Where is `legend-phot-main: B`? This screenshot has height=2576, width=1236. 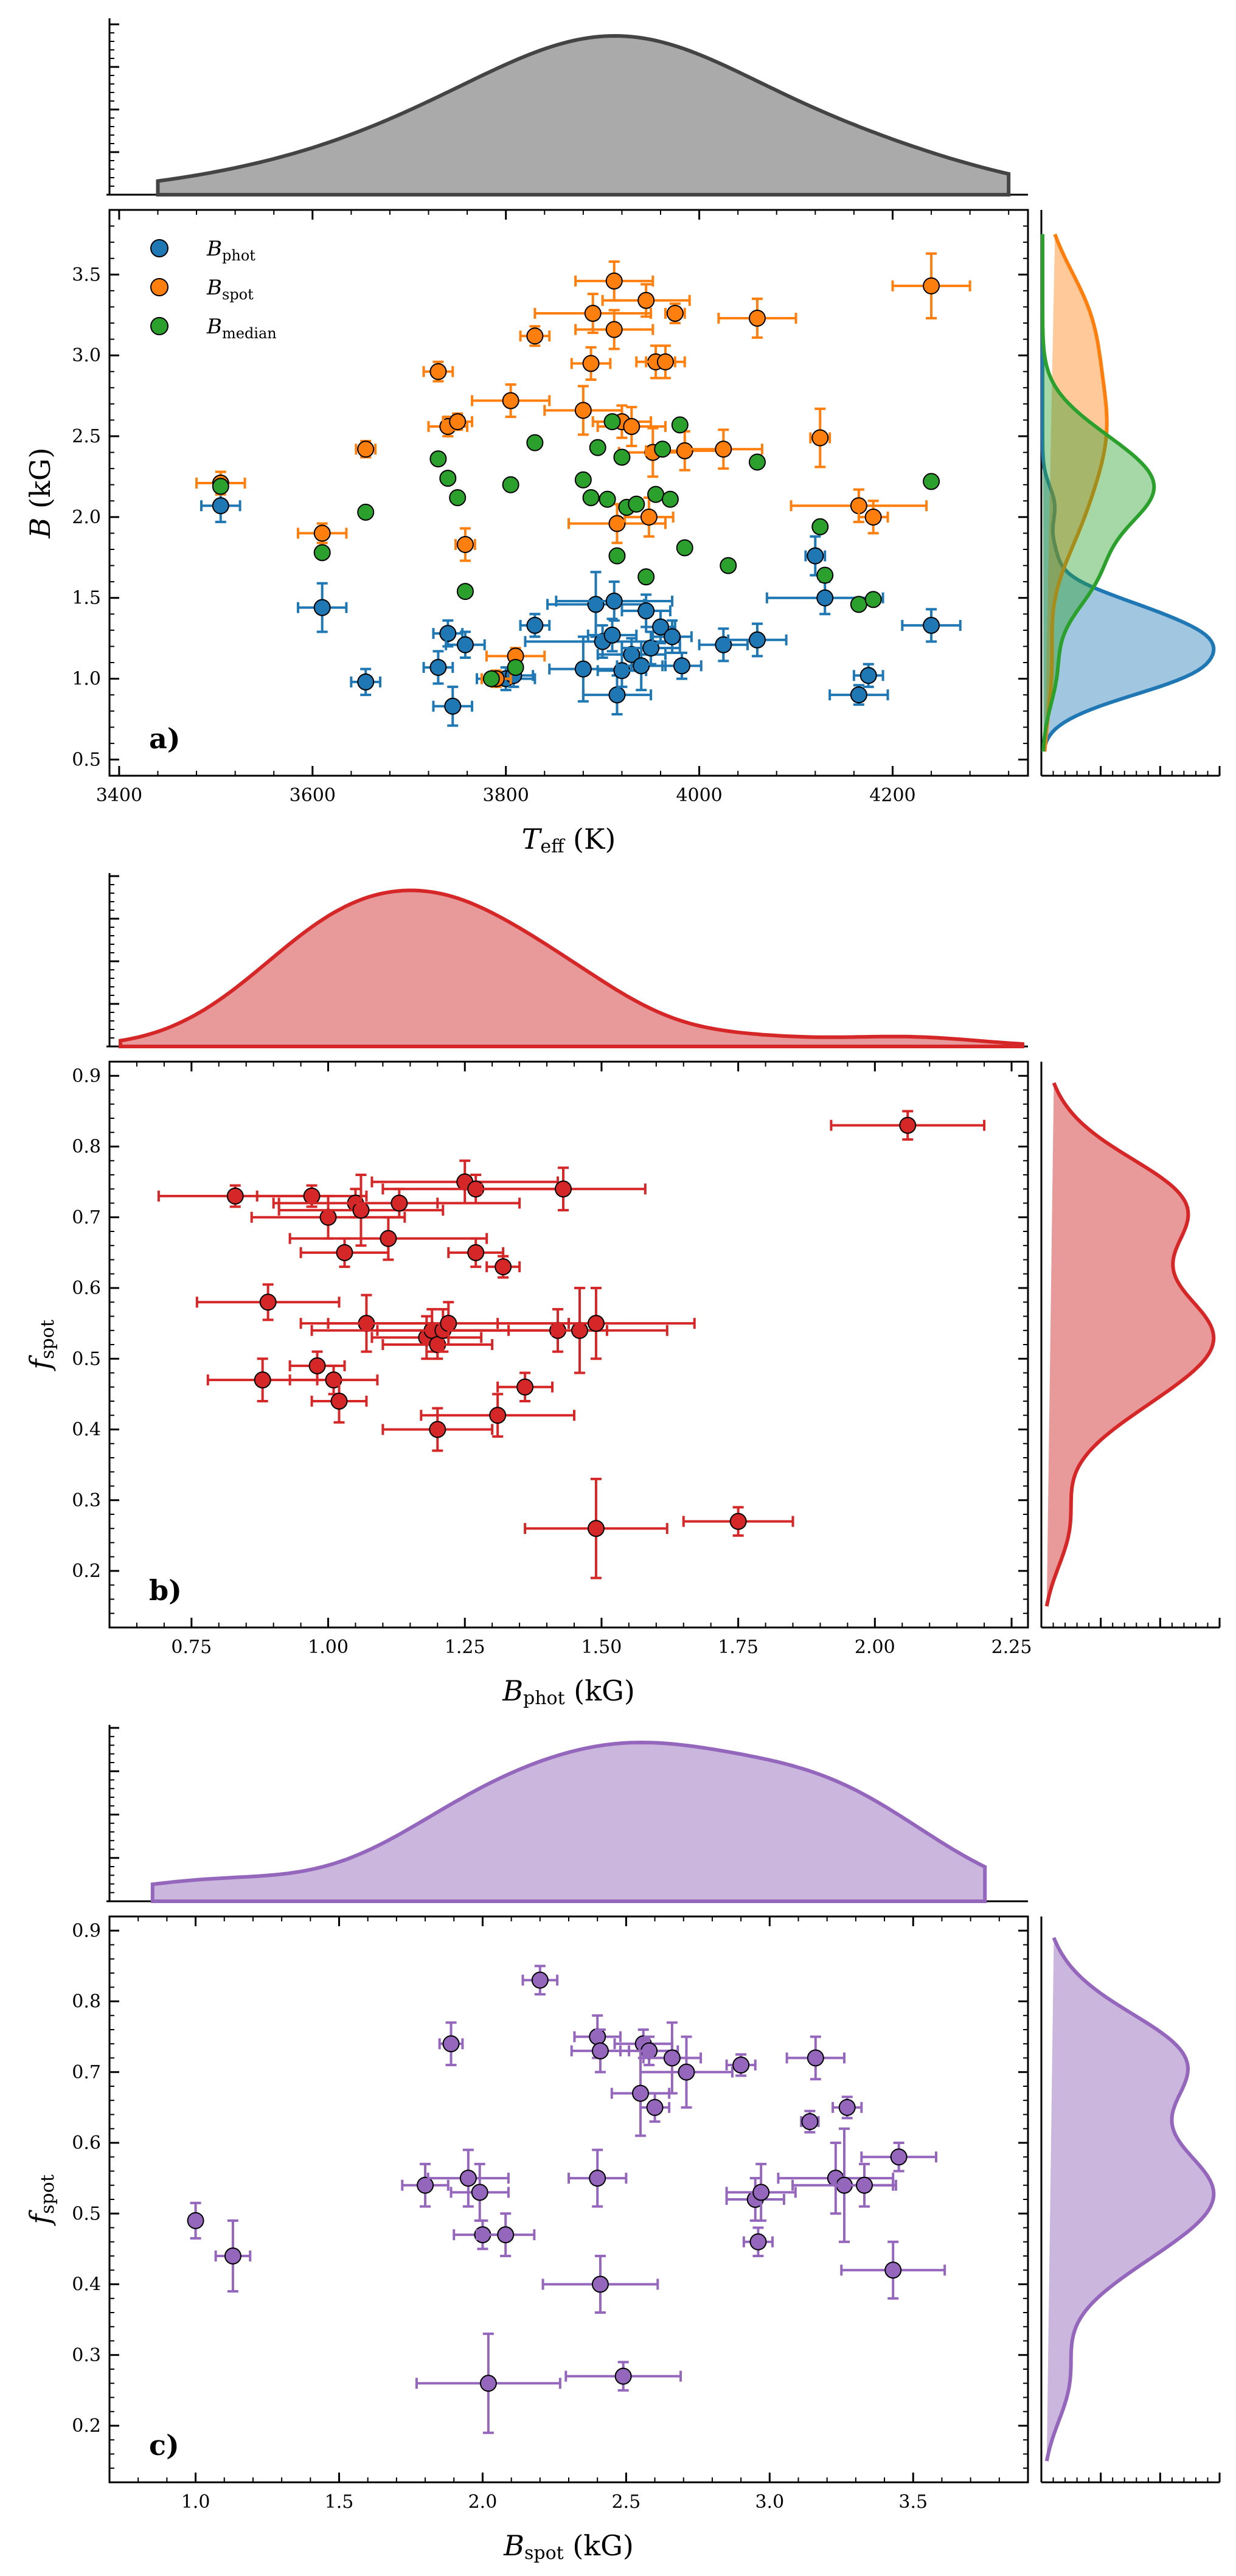
legend-phot-main: B is located at coordinates (214, 249).